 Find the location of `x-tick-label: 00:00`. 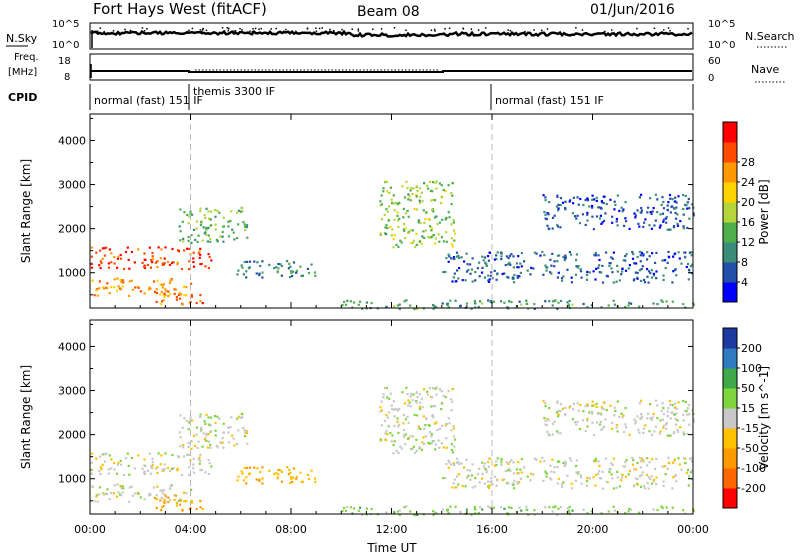

x-tick-label: 00:00 is located at coordinates (90, 529).